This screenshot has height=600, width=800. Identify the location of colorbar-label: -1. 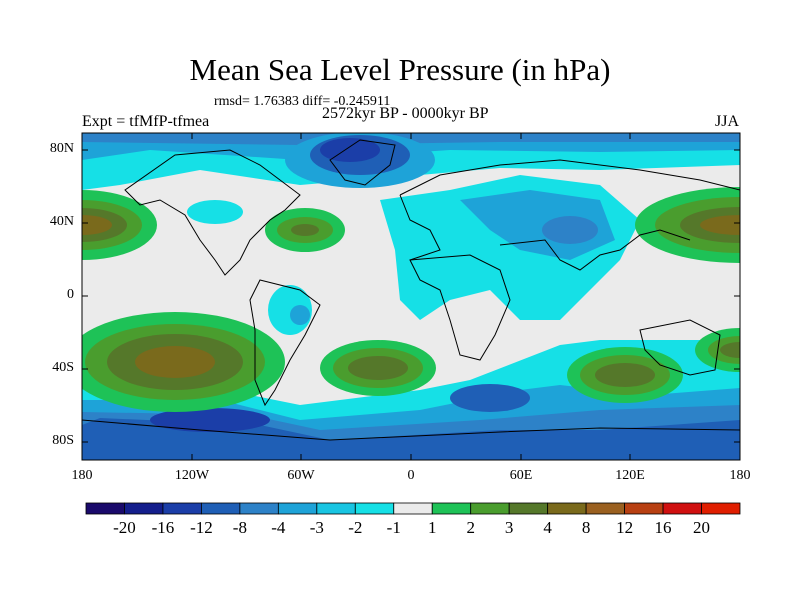
(393, 527).